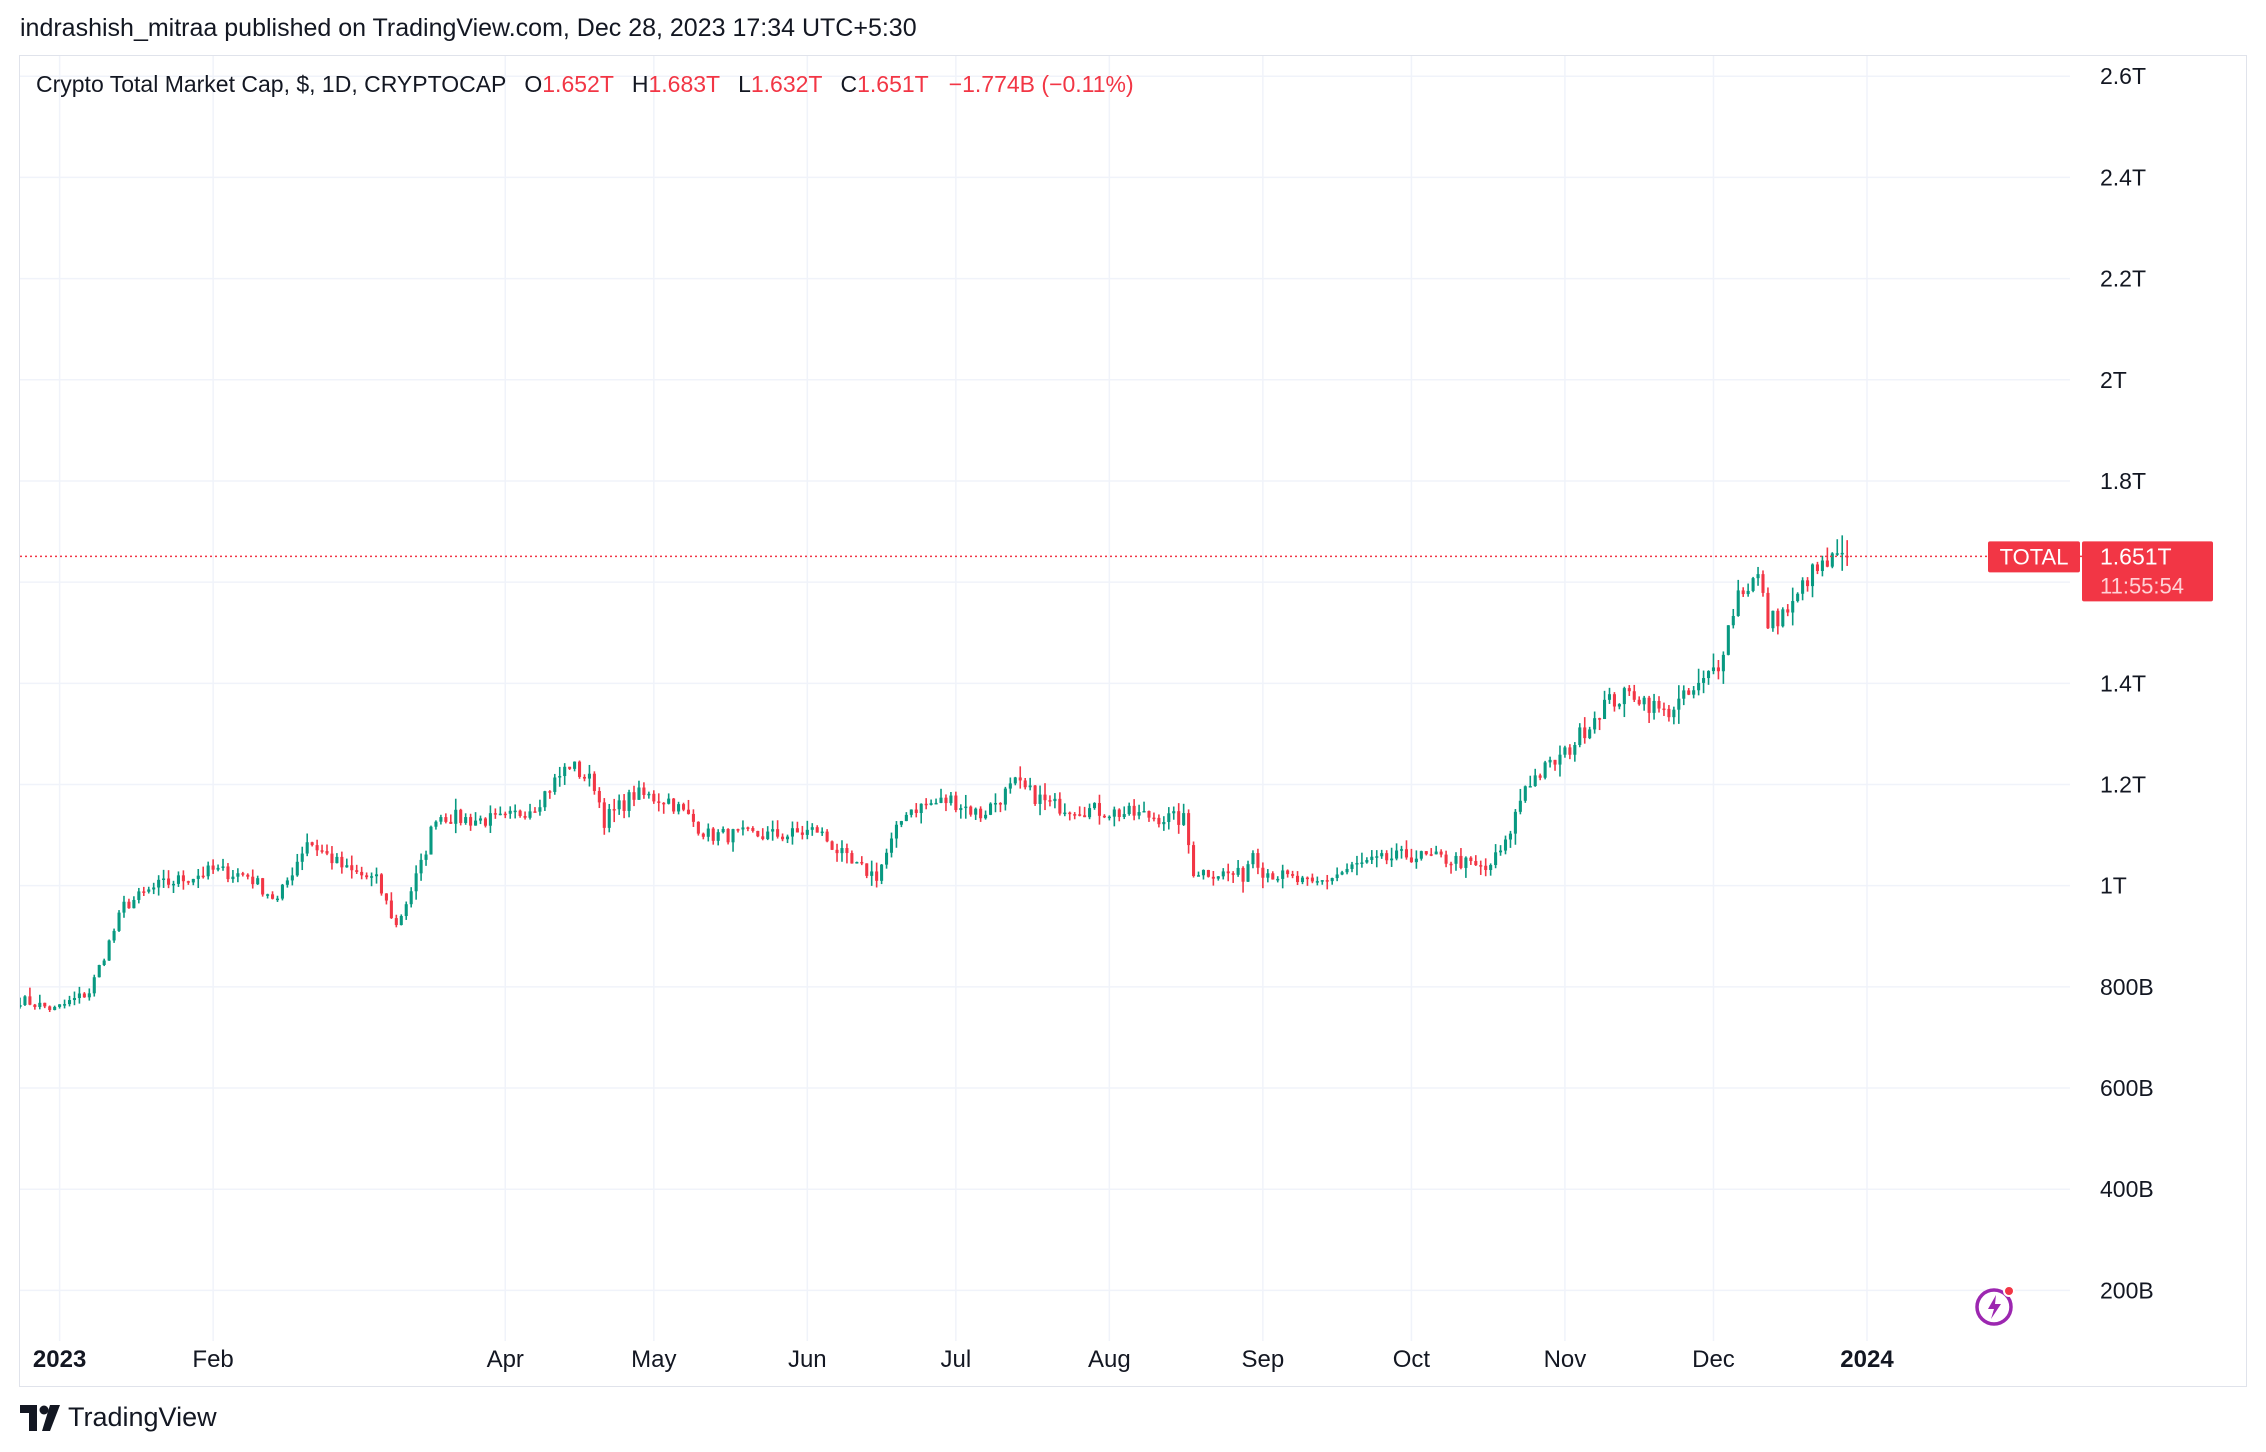 The image size is (2266, 1452). I want to click on y-tick-label: 800B, so click(2127, 987).